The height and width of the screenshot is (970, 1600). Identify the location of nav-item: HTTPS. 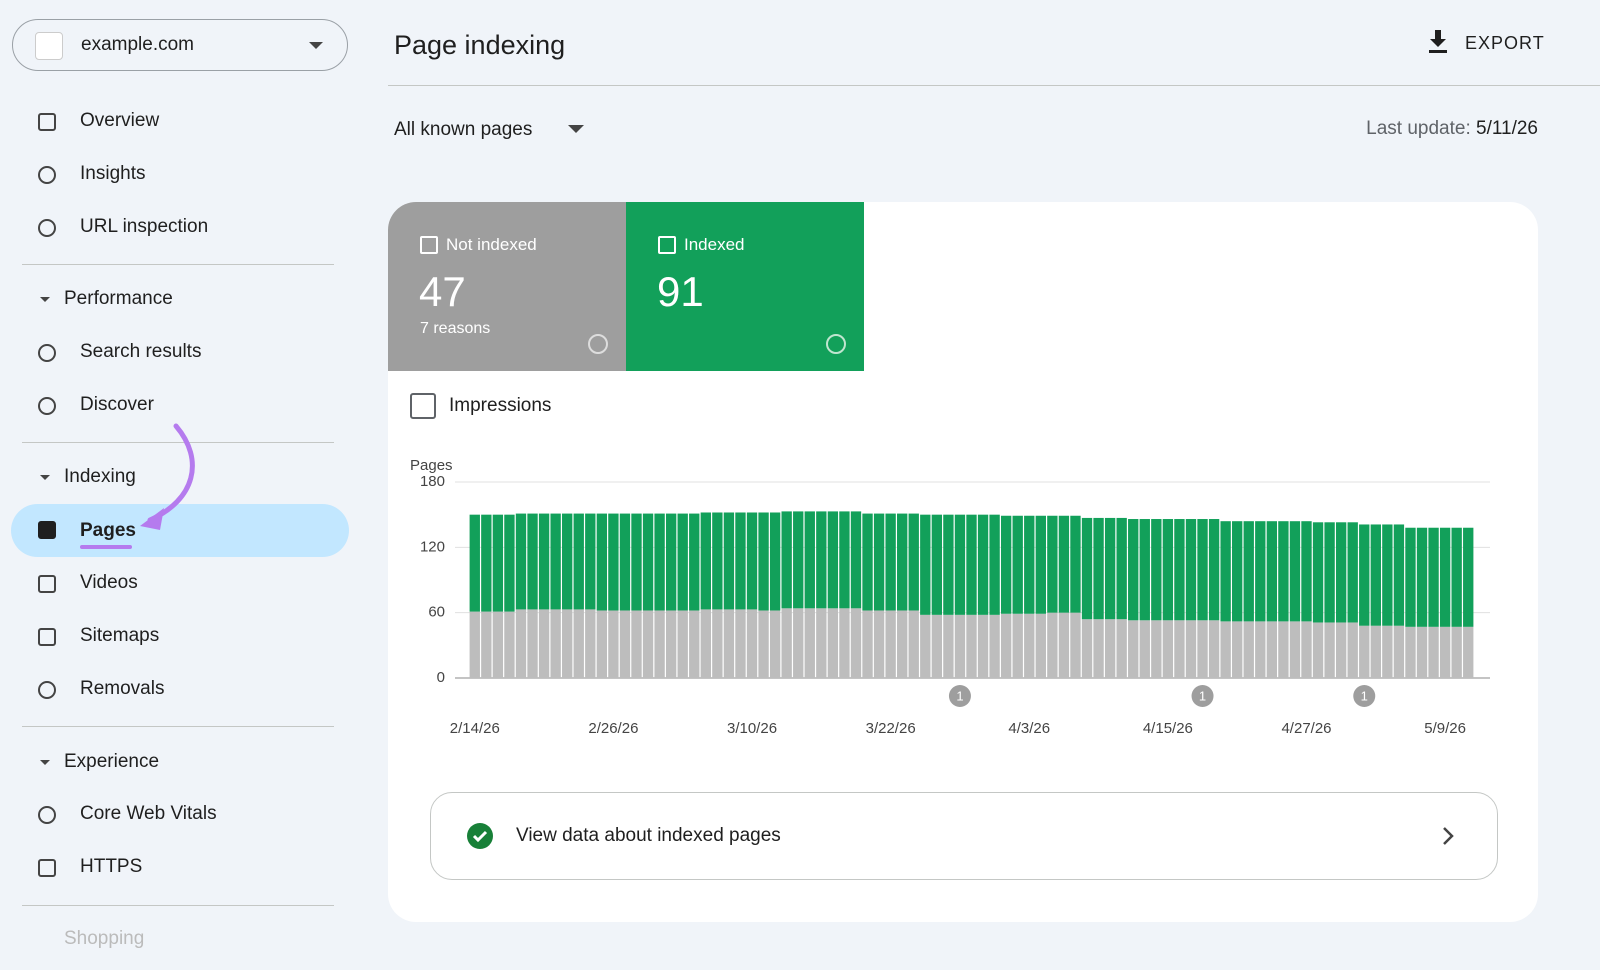
(111, 866).